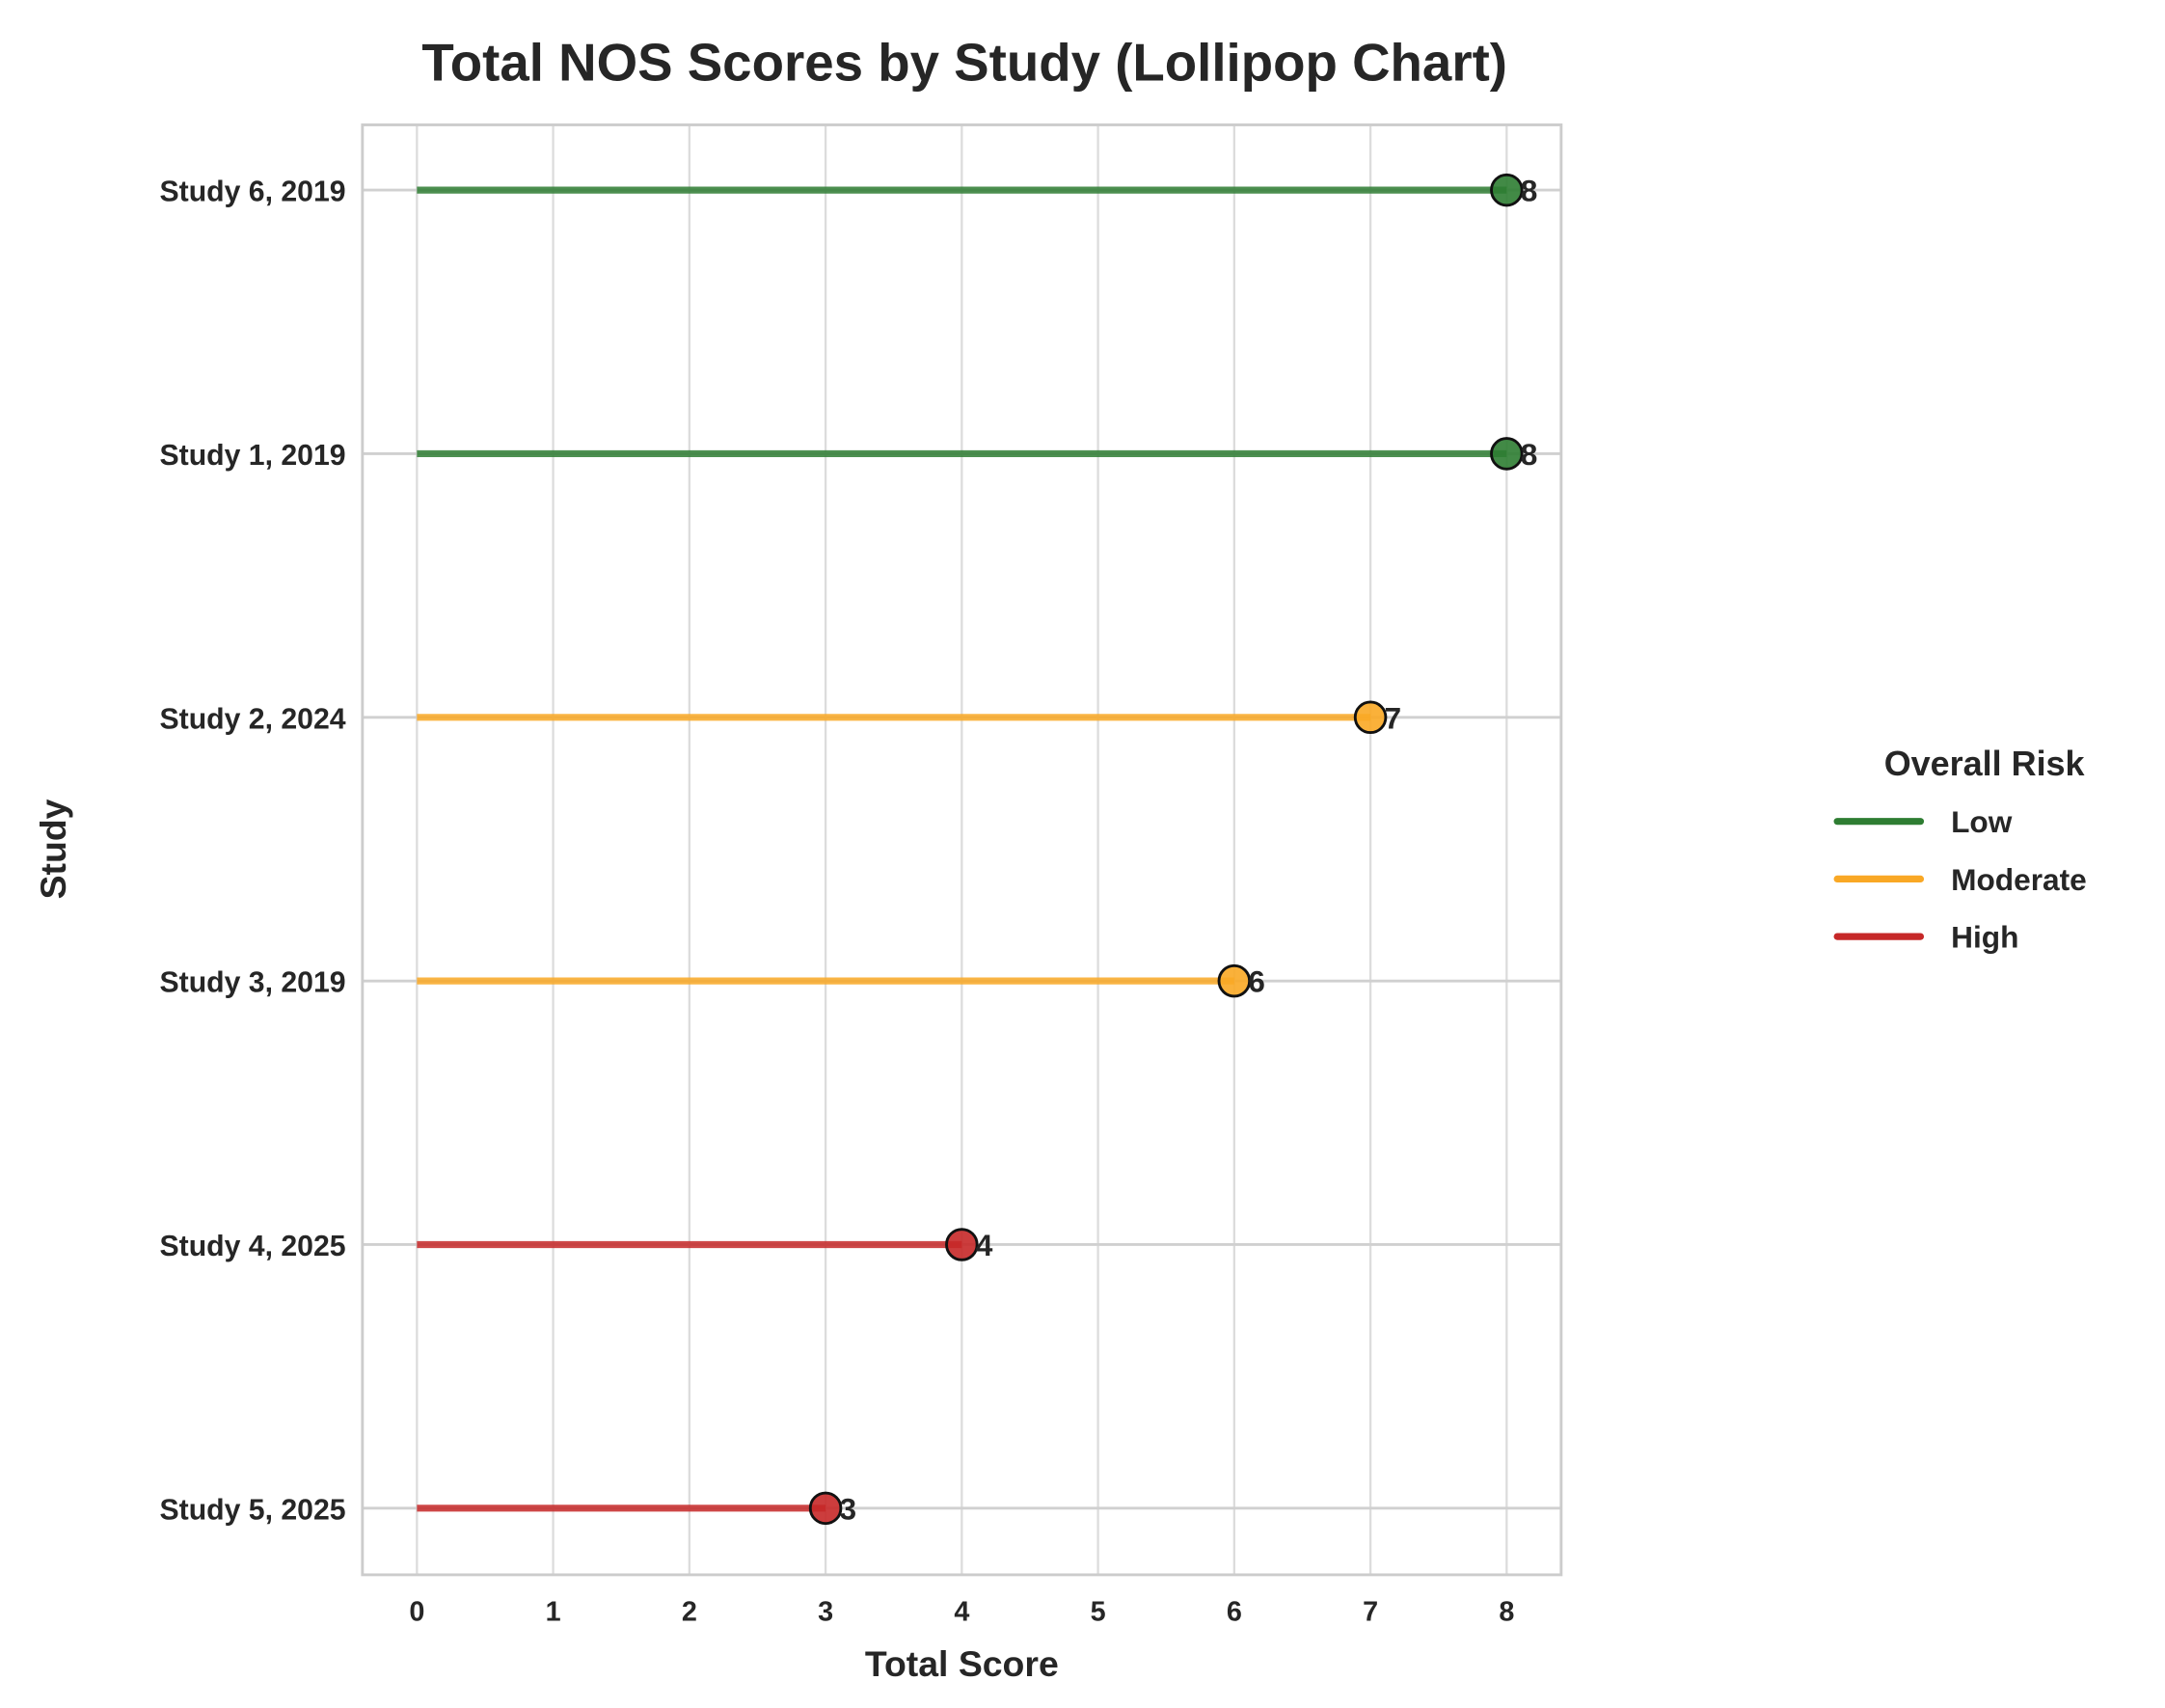 The width and height of the screenshot is (2165, 1708). Describe the element at coordinates (53, 849) in the screenshot. I see `y-axis-label: Study` at that location.